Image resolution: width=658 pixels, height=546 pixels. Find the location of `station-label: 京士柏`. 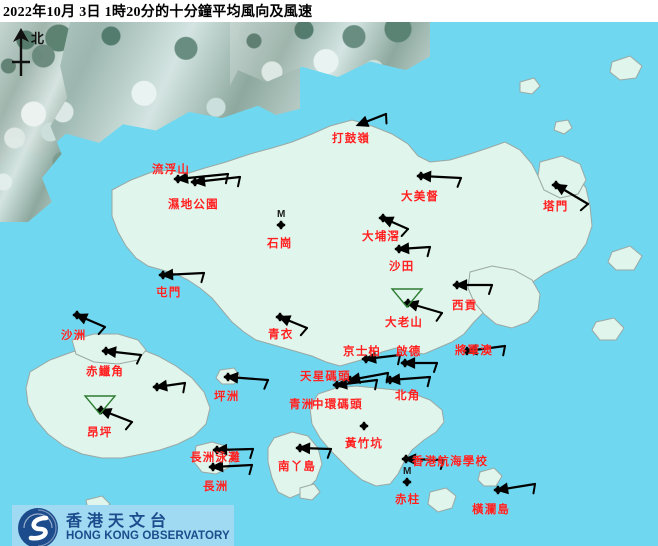

station-label: 京士柏 is located at coordinates (362, 352).